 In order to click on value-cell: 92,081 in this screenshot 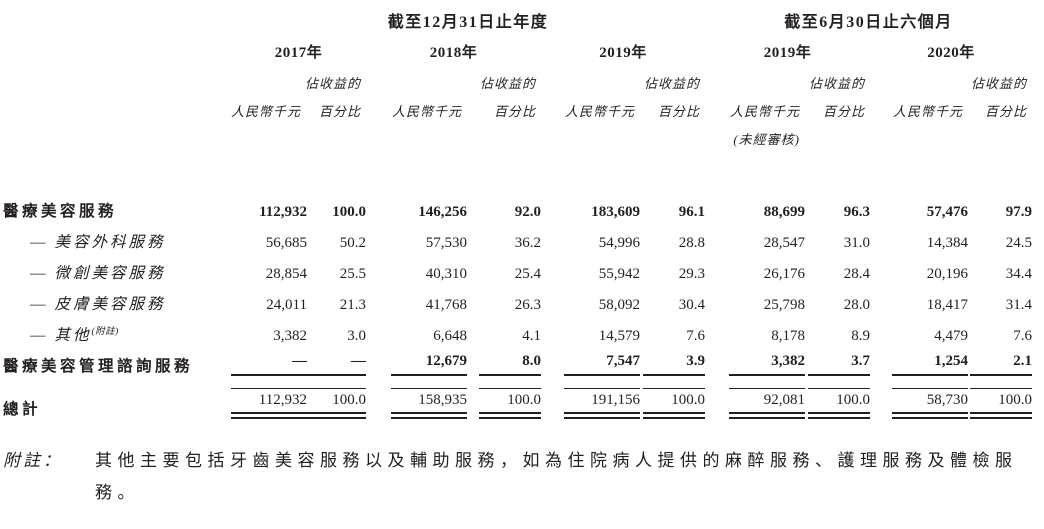, I will do `click(755, 403)`.